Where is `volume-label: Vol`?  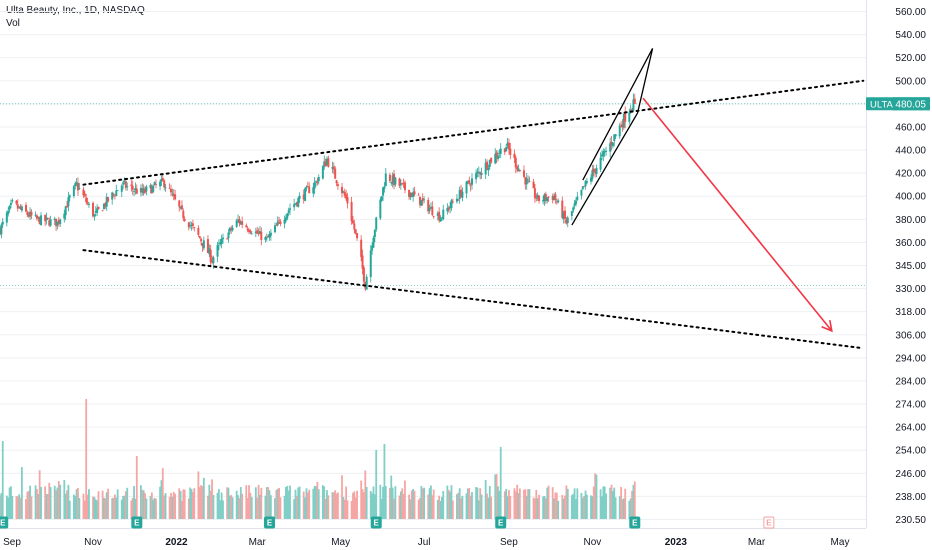 volume-label: Vol is located at coordinates (13, 23).